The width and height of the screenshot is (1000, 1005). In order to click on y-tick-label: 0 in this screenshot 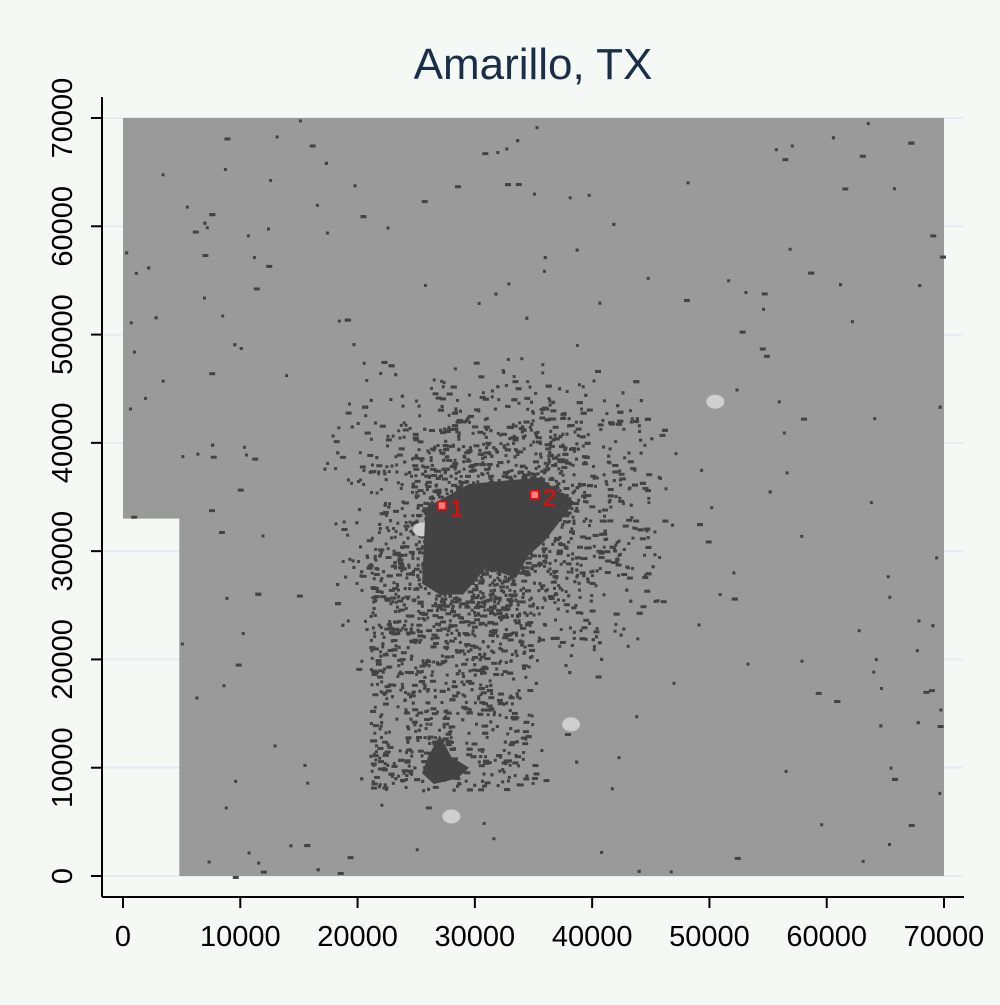, I will do `click(63, 876)`.